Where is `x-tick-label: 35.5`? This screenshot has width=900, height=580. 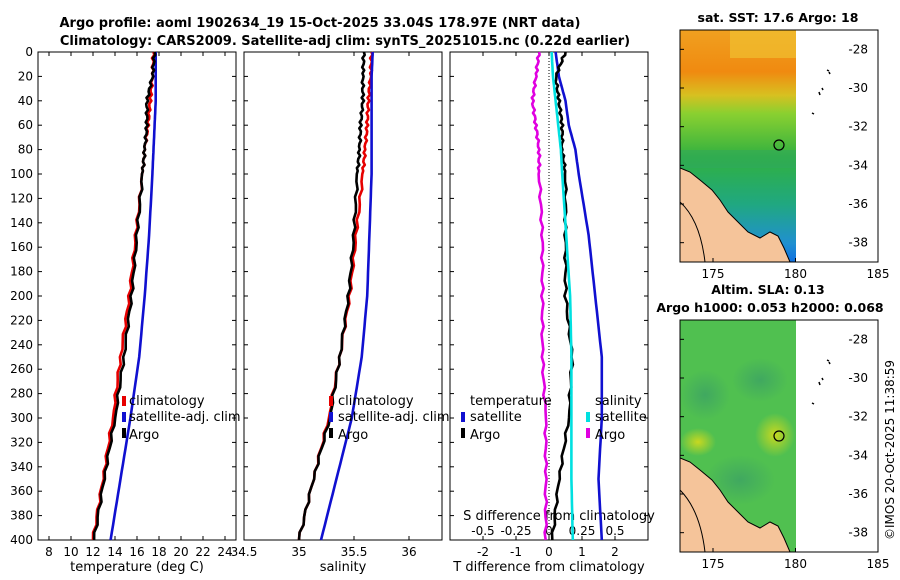 x-tick-label: 35.5 is located at coordinates (354, 552).